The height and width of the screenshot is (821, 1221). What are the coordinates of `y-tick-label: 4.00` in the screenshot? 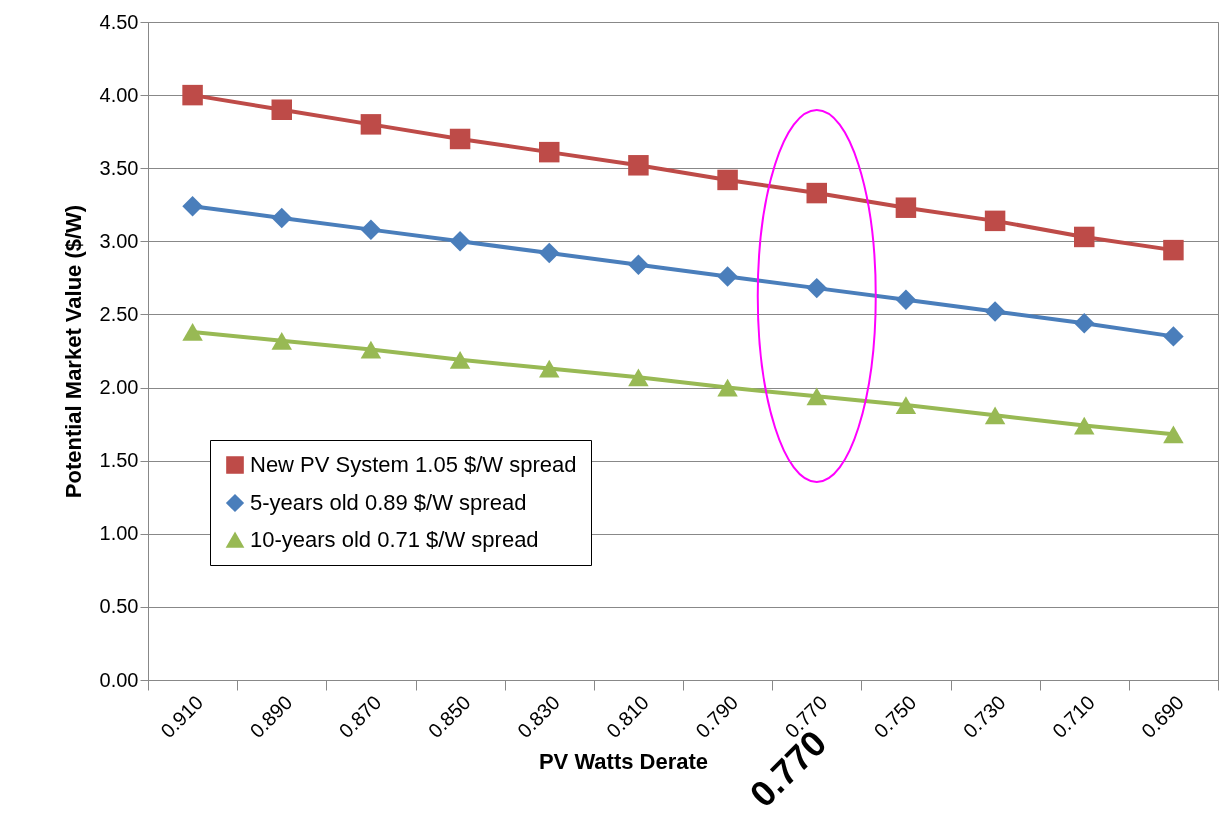 It's located at (119, 94).